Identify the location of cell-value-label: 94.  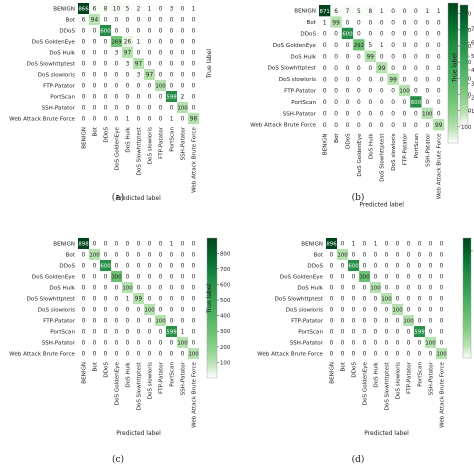
(95, 21).